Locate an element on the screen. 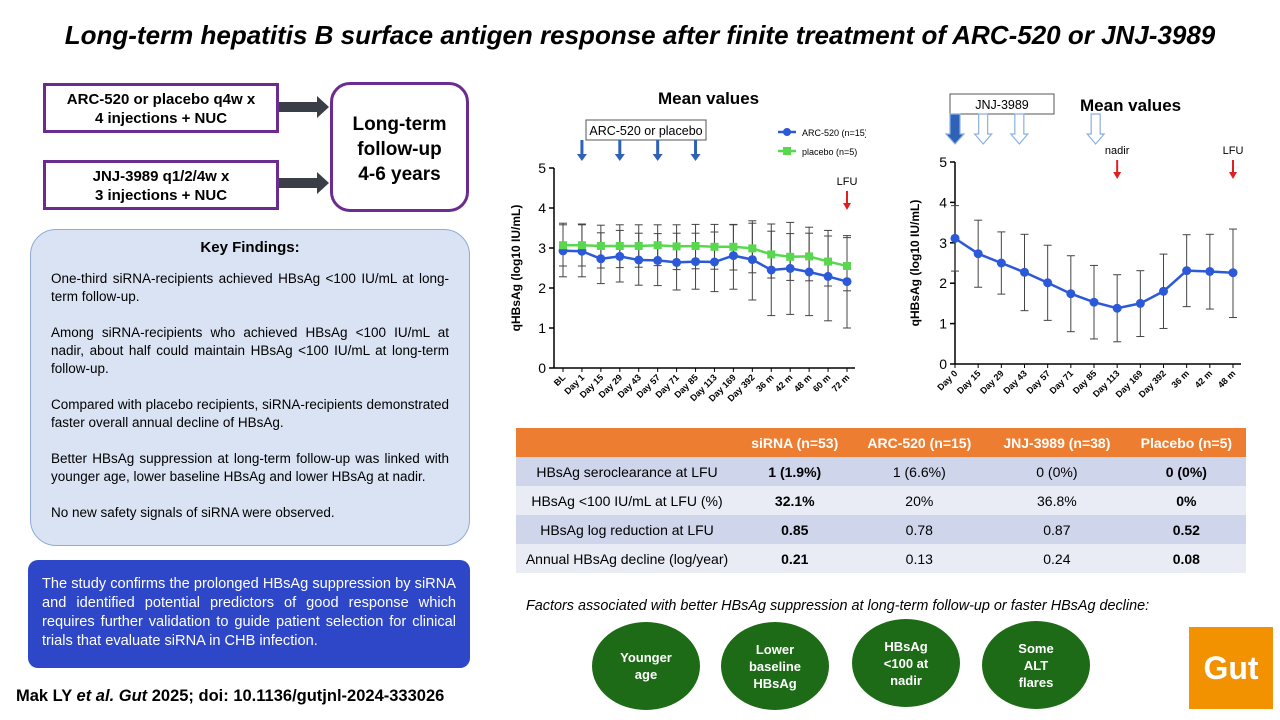 The image size is (1280, 720). key-findings-title: Key Findings: is located at coordinates (250, 247).